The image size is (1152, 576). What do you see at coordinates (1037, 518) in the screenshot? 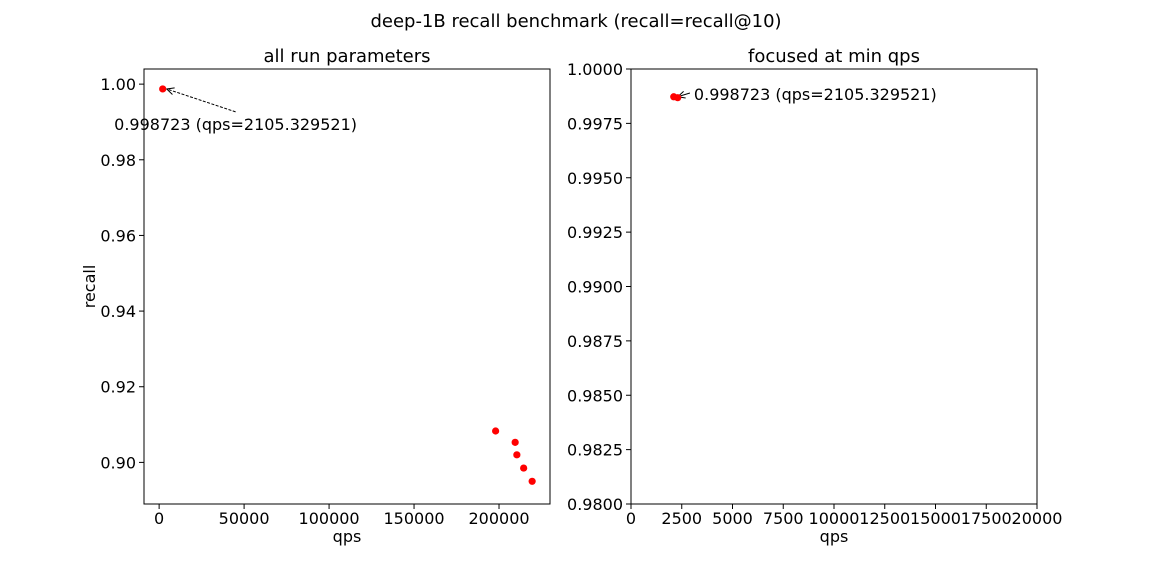
I see `x-tick-label: 20000` at bounding box center [1037, 518].